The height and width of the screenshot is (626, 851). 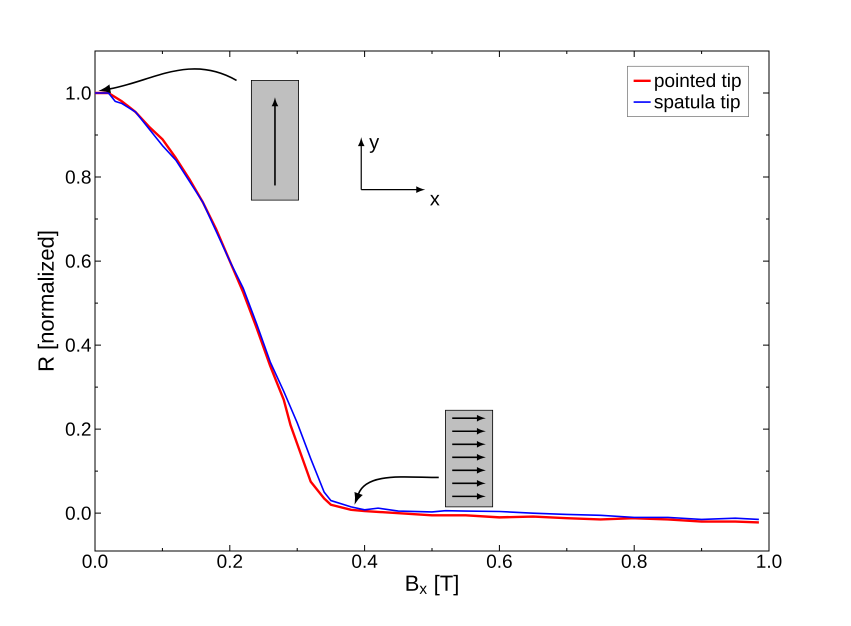 What do you see at coordinates (48, 301) in the screenshot?
I see `y-axis-title: R [normalized]` at bounding box center [48, 301].